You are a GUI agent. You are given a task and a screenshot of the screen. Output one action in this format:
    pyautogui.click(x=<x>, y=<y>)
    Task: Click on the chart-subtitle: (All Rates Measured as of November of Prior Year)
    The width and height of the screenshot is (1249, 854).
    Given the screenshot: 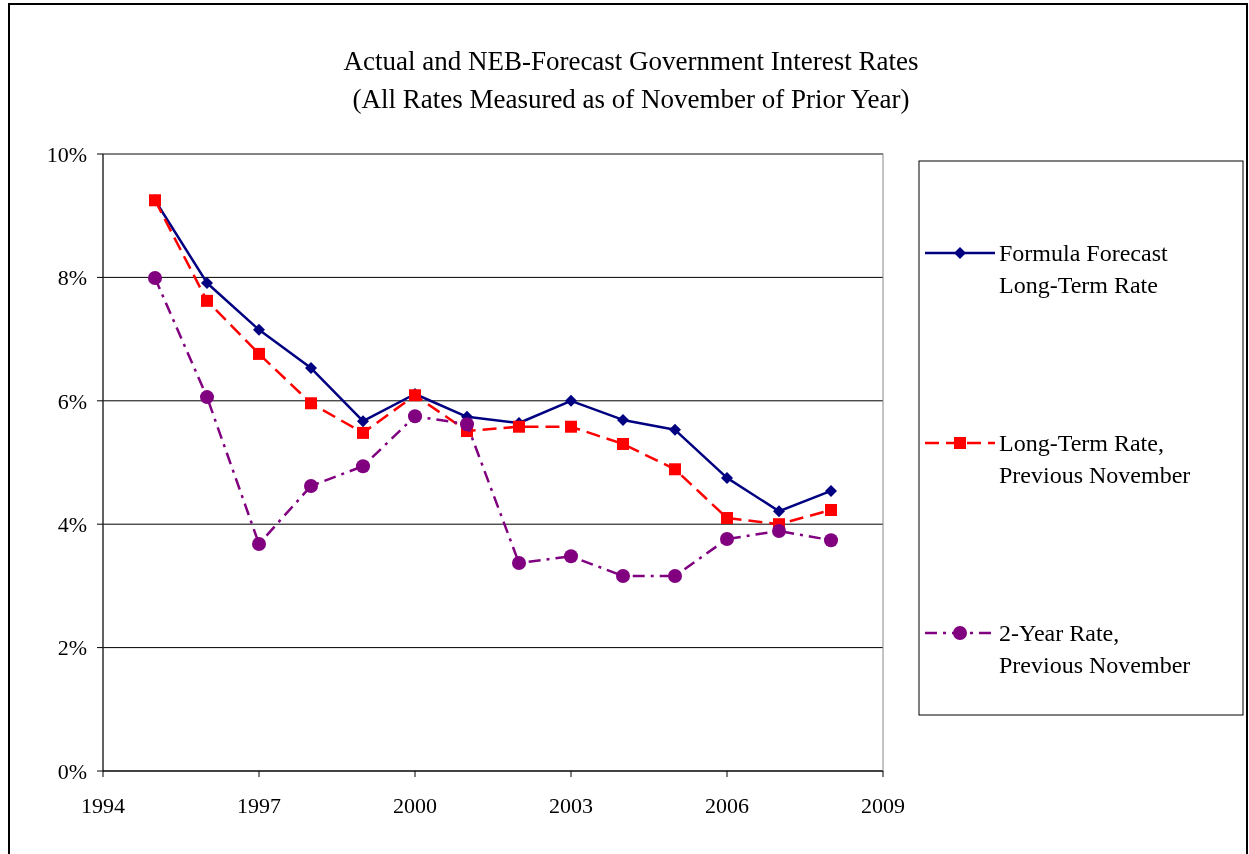 What is the action you would take?
    pyautogui.click(x=631, y=99)
    